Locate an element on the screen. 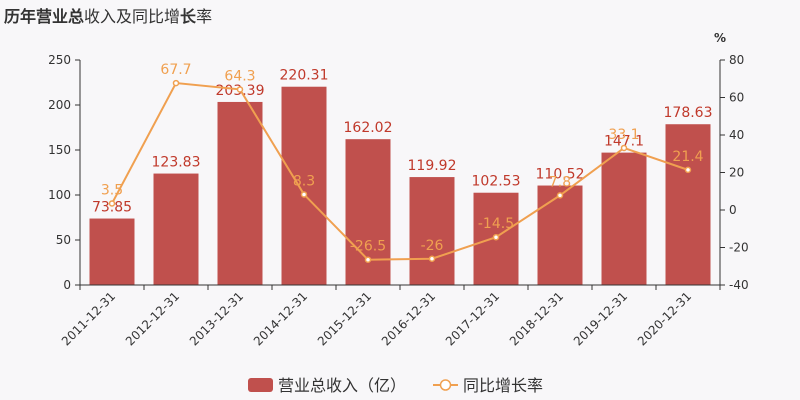 This screenshot has width=800, height=400. chart-title-part: 营业总 is located at coordinates (60, 16).